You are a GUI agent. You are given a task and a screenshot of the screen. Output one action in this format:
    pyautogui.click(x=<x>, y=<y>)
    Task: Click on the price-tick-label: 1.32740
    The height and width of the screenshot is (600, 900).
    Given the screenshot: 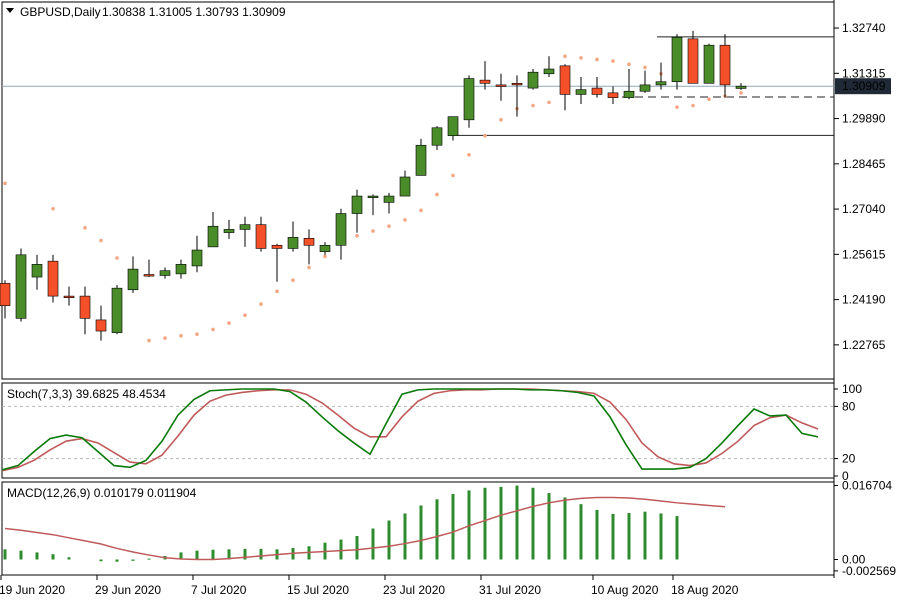 What is the action you would take?
    pyautogui.click(x=864, y=28)
    